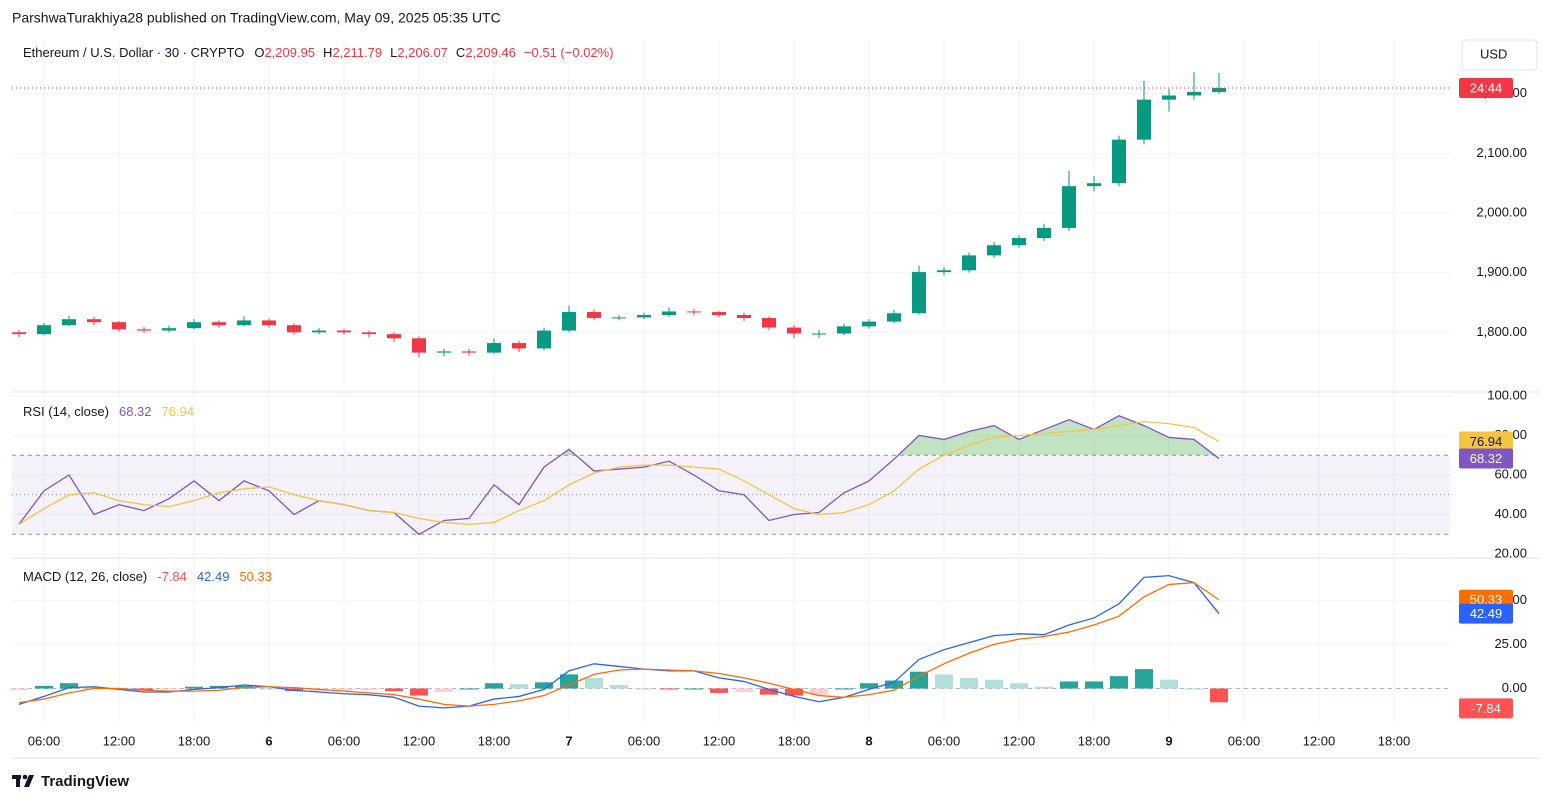  What do you see at coordinates (85, 576) in the screenshot?
I see `indicator-title: MACD (12, 26, close)` at bounding box center [85, 576].